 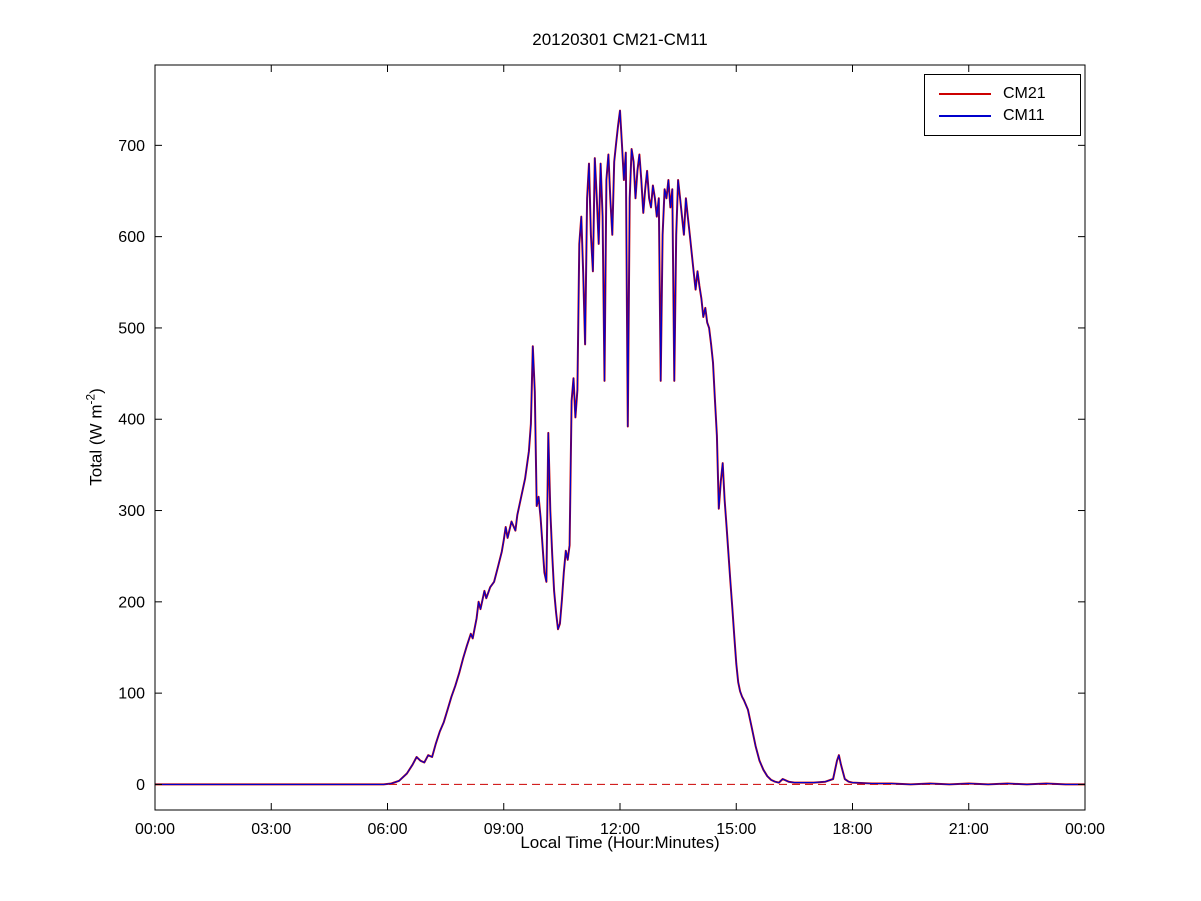 What do you see at coordinates (852, 829) in the screenshot?
I see `x-tick-label: 18:00` at bounding box center [852, 829].